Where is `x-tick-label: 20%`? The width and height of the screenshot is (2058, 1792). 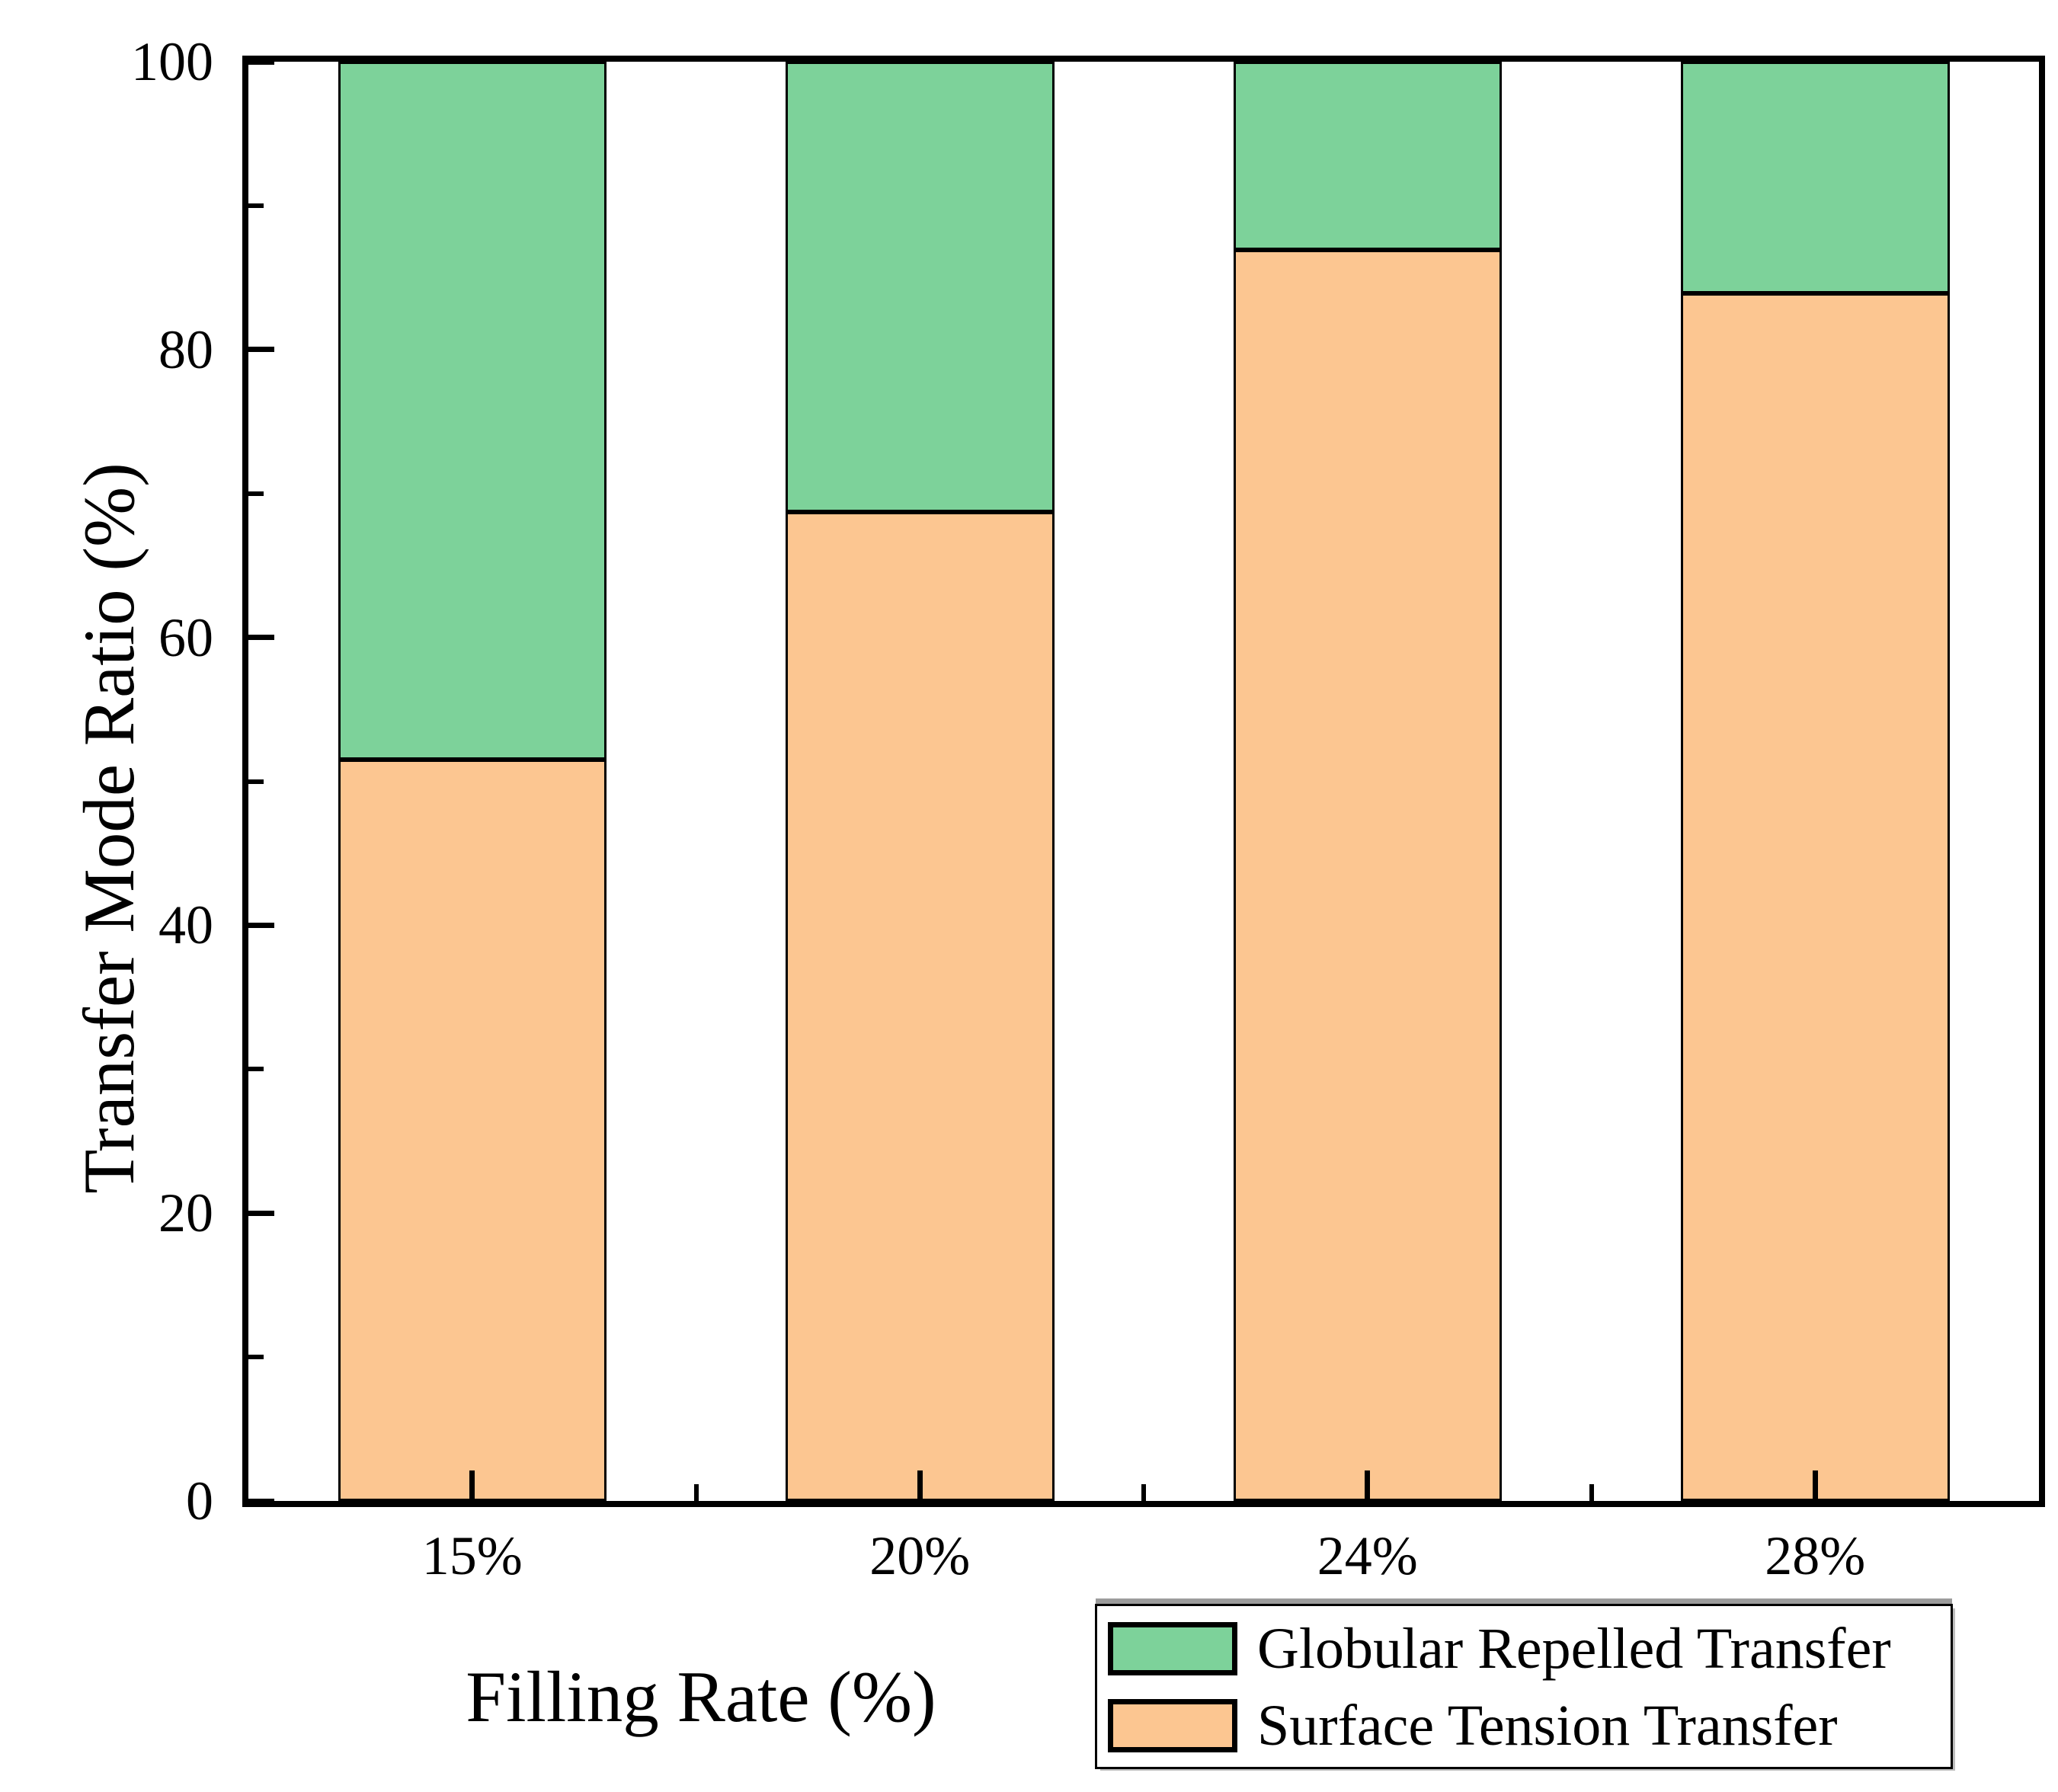
x-tick-label: 20% is located at coordinates (920, 1555).